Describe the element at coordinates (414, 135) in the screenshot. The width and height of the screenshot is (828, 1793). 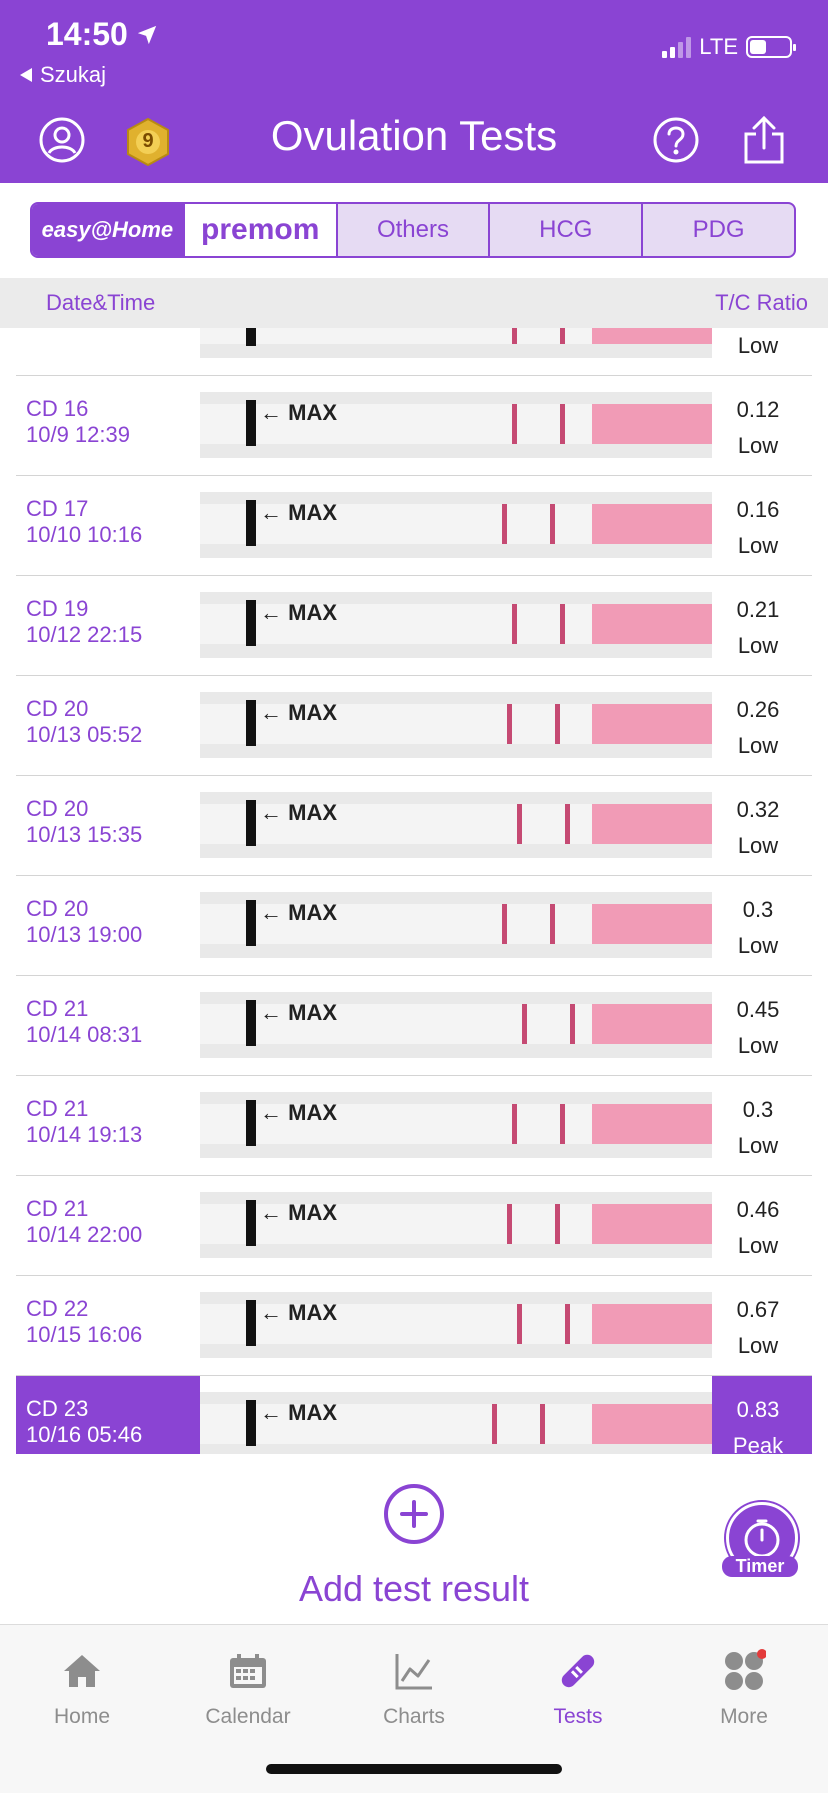
I see `page-title: Ovulation Tests` at that location.